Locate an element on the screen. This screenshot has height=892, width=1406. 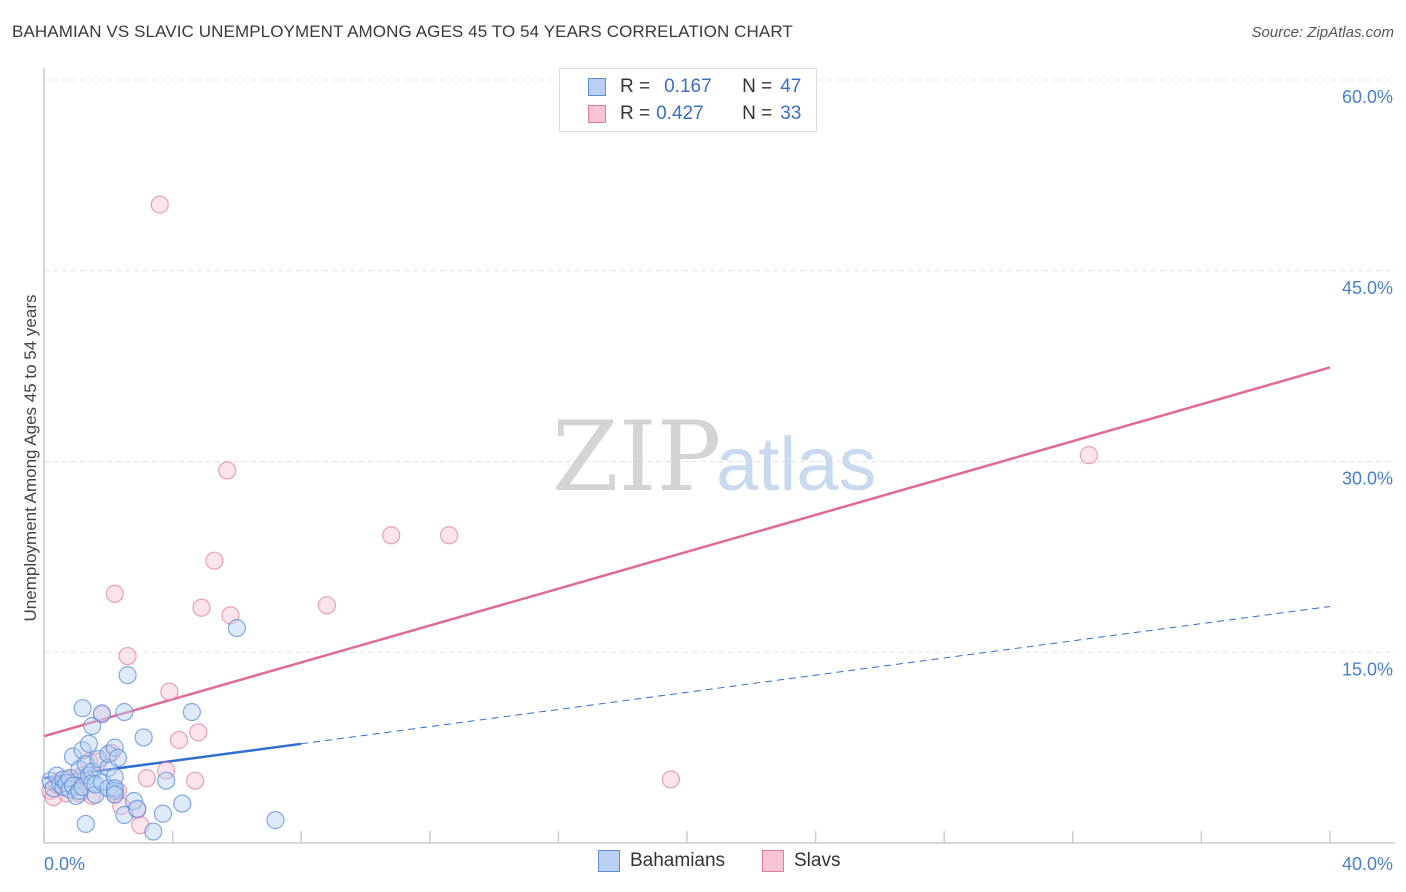
legend-label: Slavs is located at coordinates (817, 860).